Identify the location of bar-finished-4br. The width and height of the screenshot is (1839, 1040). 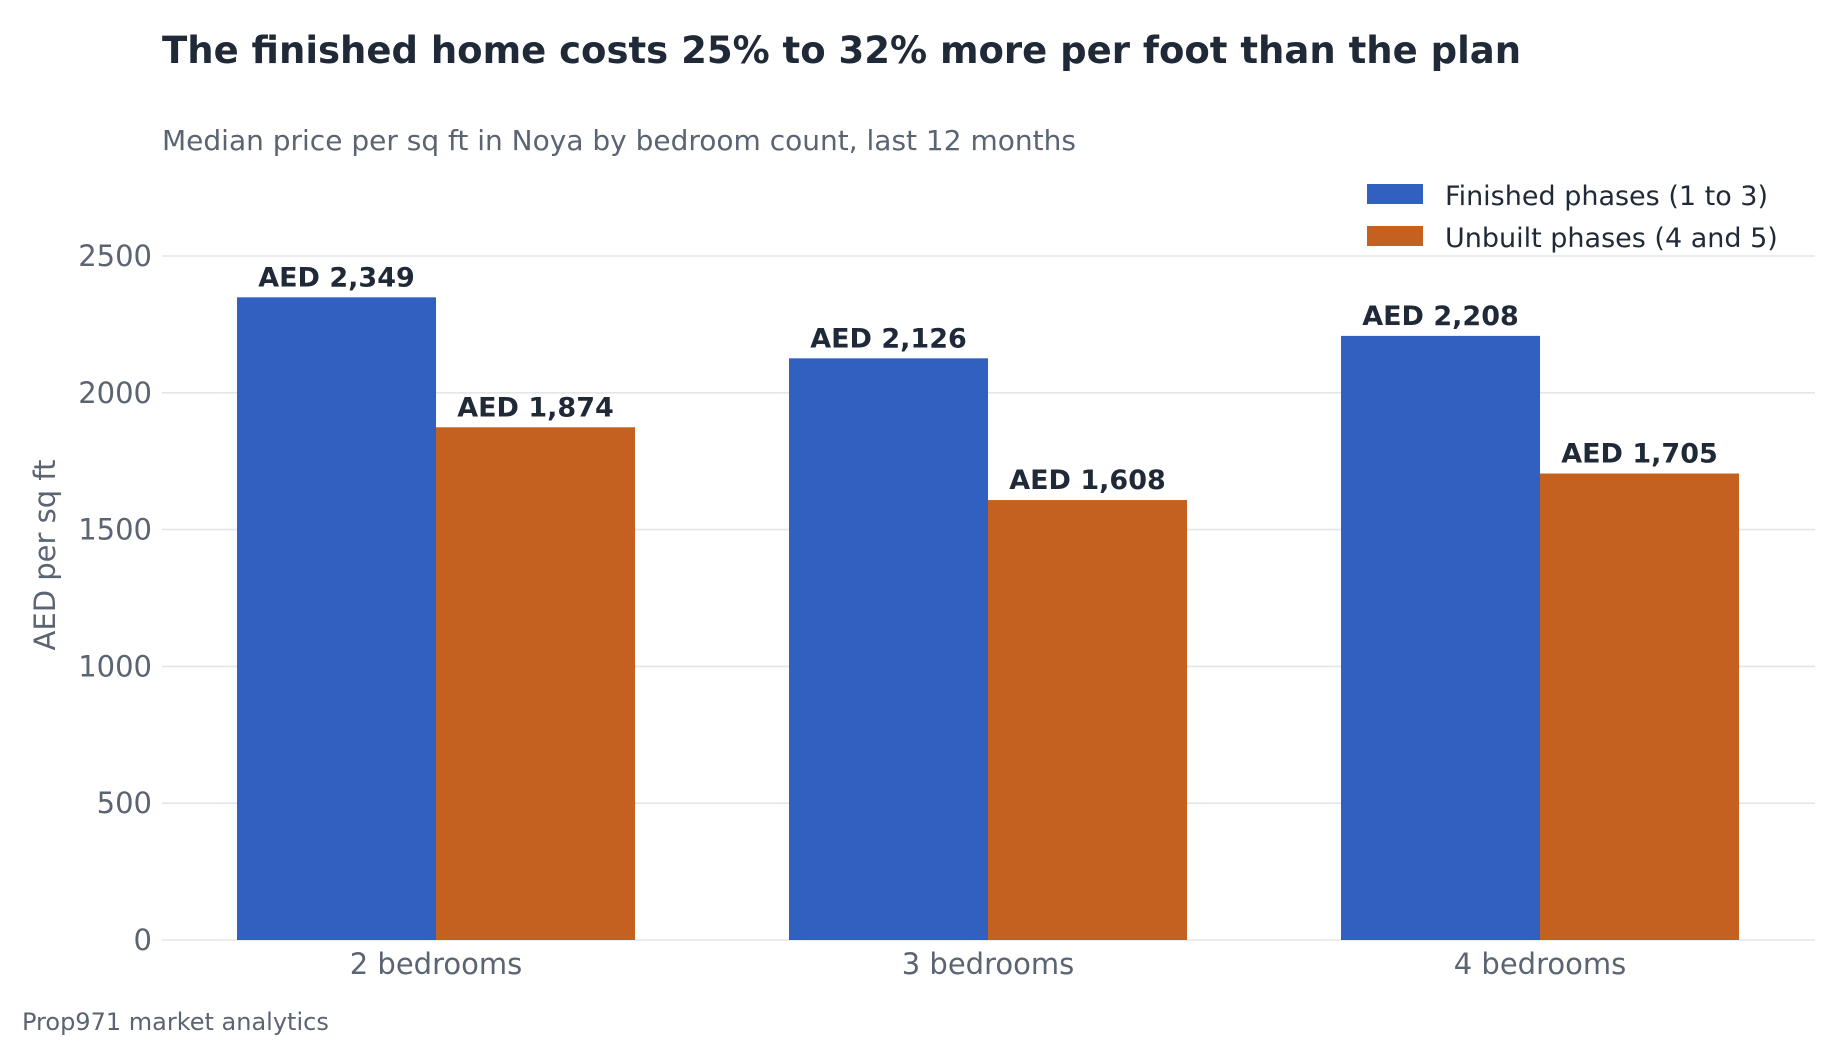
(1440, 637).